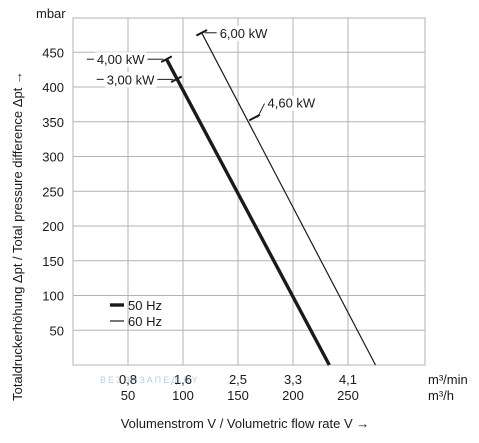  I want to click on x-tick-label-m3min: 4,1, so click(348, 379).